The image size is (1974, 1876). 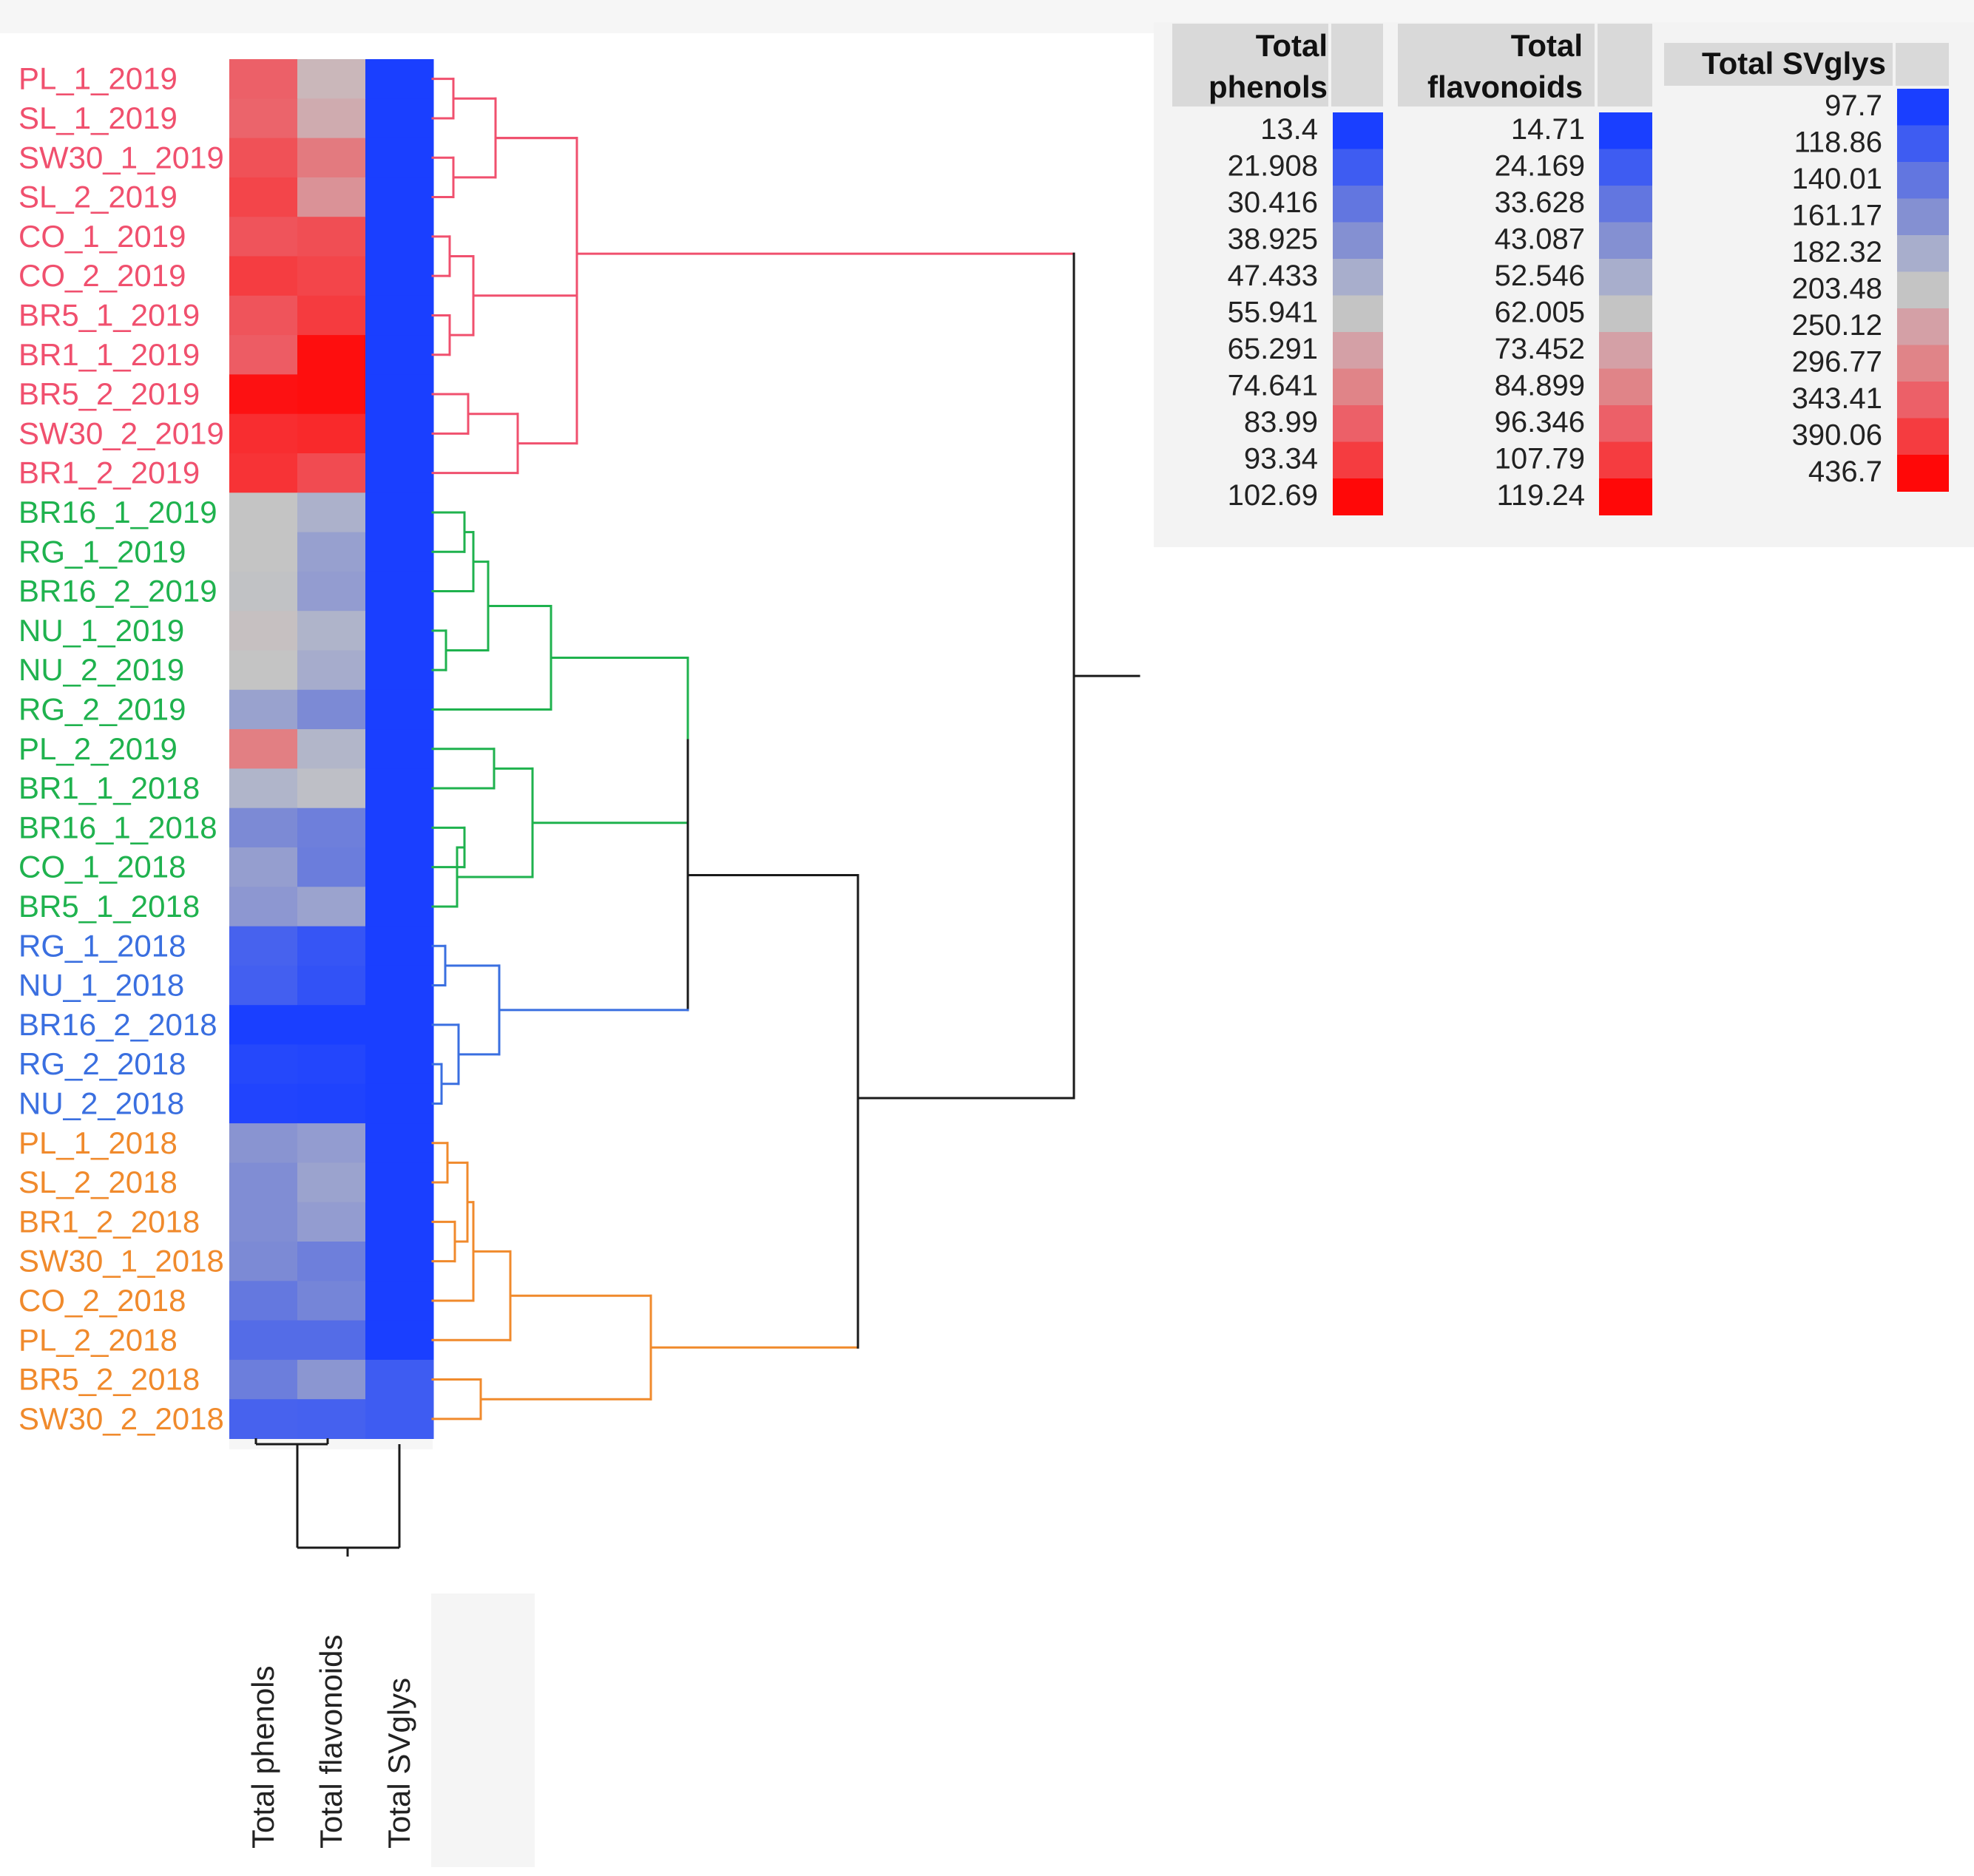 I want to click on legend-tick-label: 43.087, so click(x=1540, y=239).